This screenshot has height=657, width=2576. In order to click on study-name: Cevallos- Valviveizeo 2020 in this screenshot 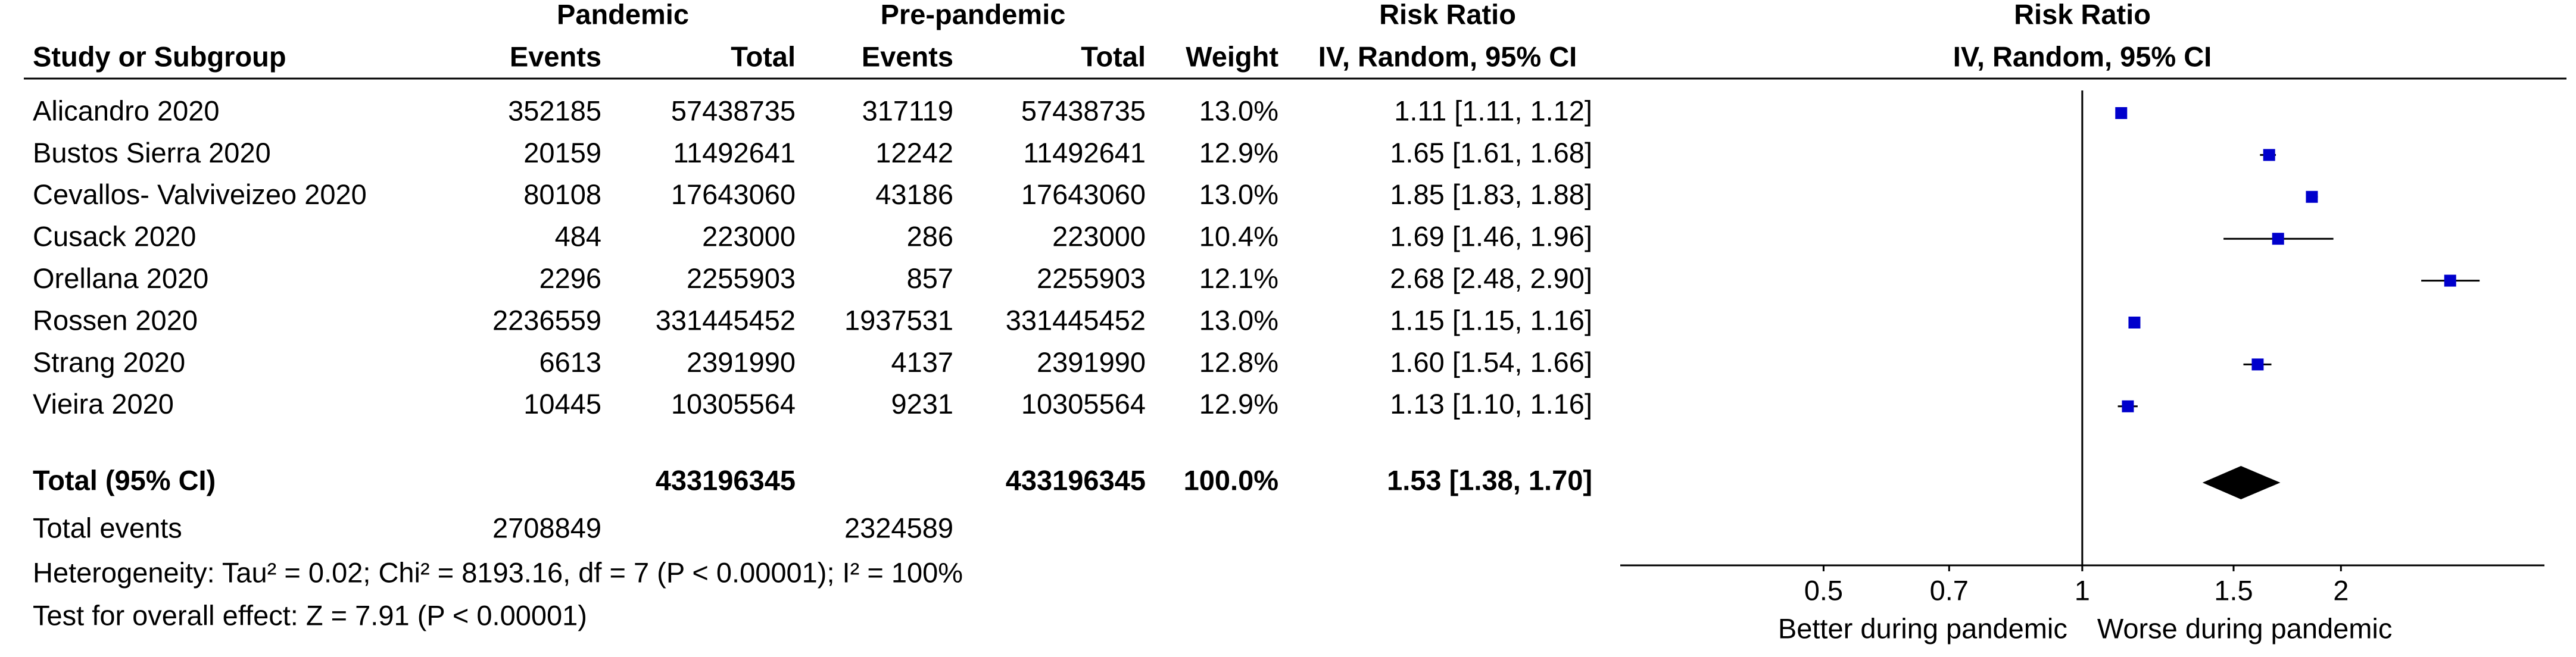, I will do `click(200, 194)`.